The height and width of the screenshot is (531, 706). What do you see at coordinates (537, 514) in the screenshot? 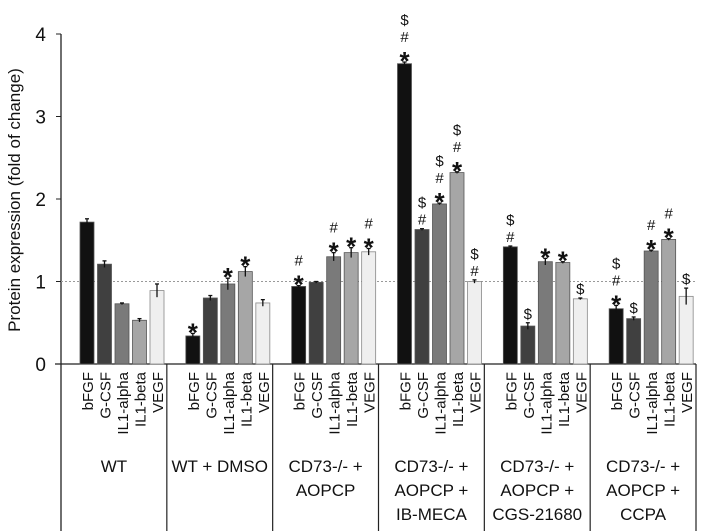
I see `group-label: CGS-21680` at bounding box center [537, 514].